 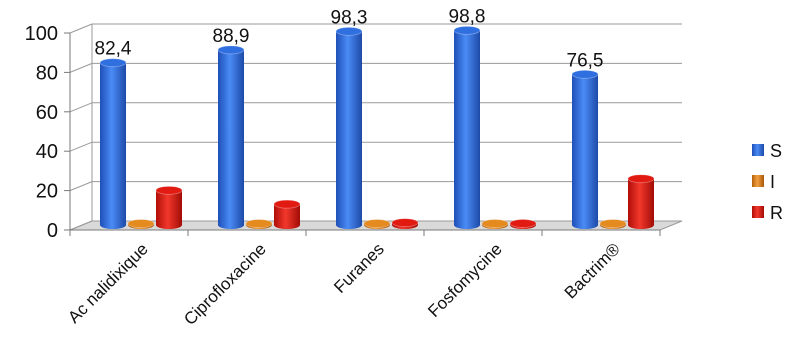 What do you see at coordinates (52, 231) in the screenshot?
I see `y-tick-label: 0` at bounding box center [52, 231].